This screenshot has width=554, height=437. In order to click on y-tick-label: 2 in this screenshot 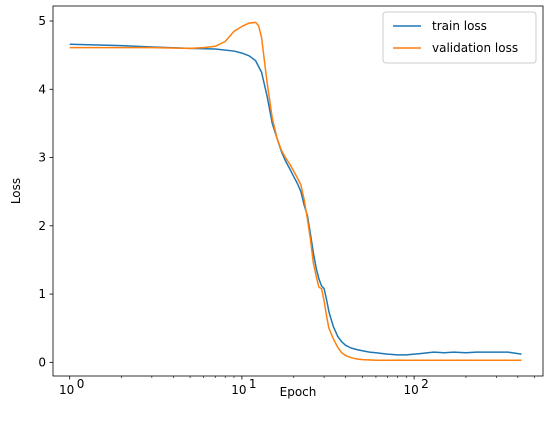, I will do `click(42, 226)`.